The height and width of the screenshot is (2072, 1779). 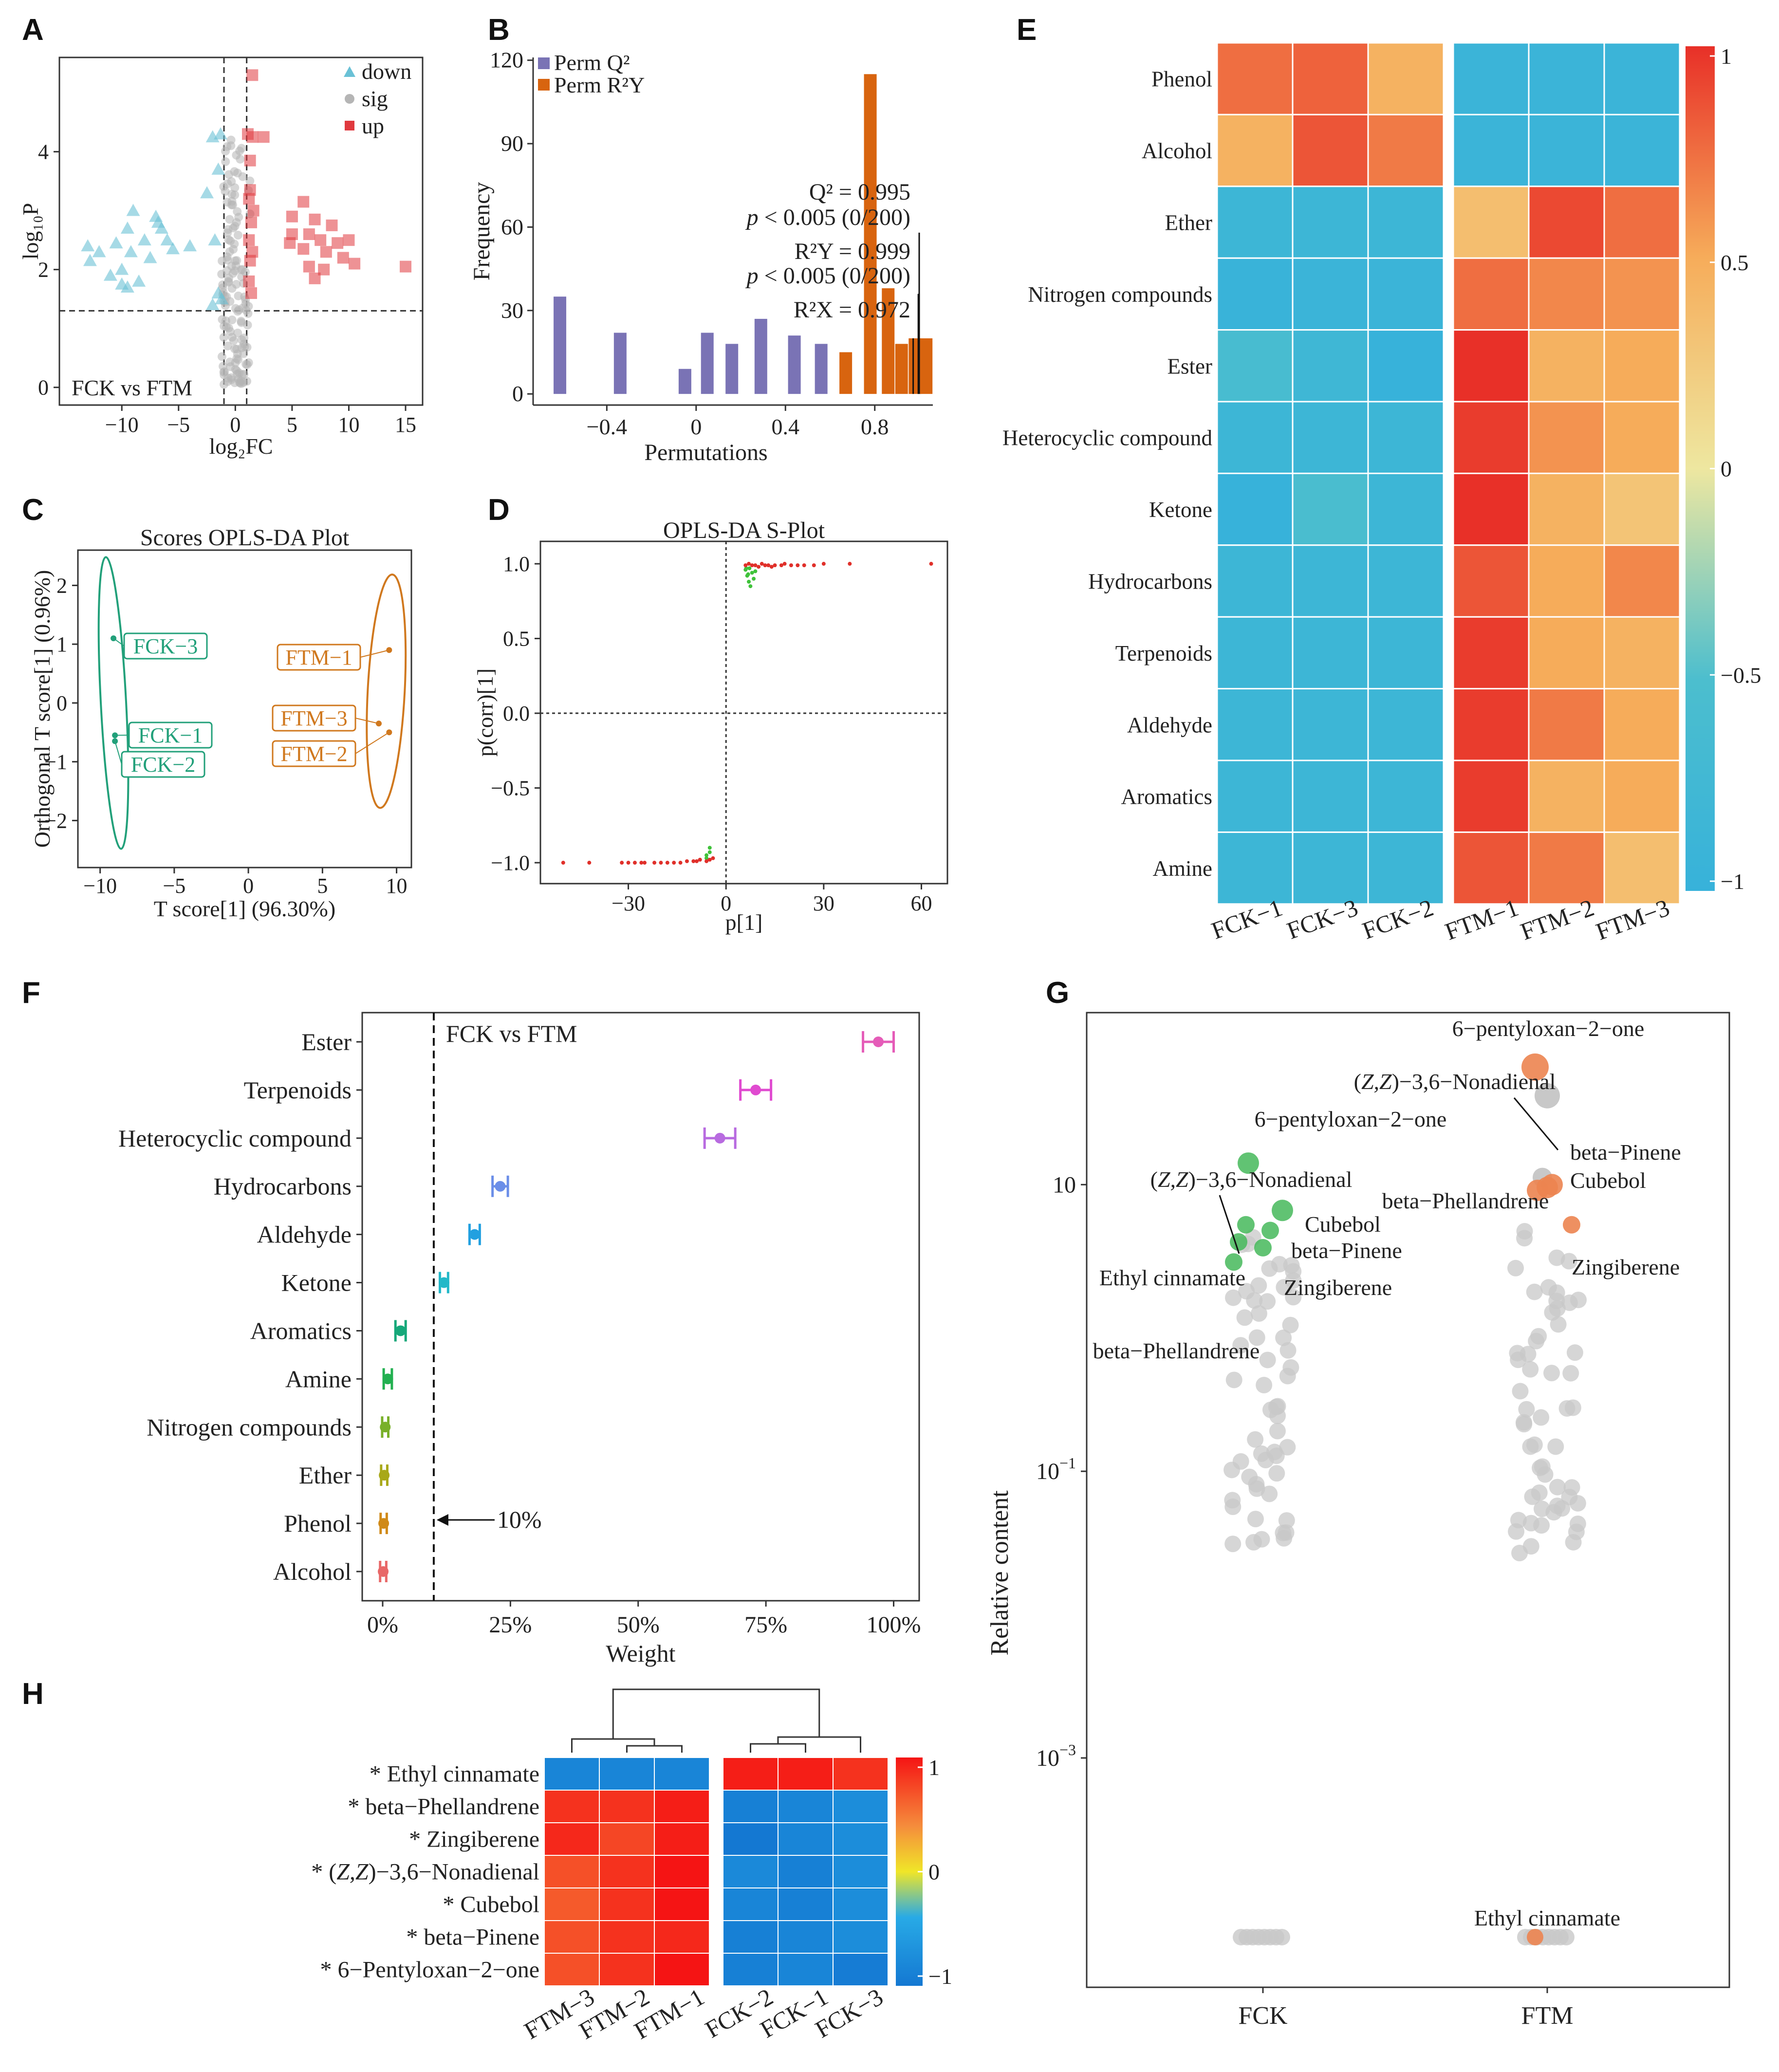 What do you see at coordinates (640, 1653) in the screenshot?
I see `x-axis-label: Weight` at bounding box center [640, 1653].